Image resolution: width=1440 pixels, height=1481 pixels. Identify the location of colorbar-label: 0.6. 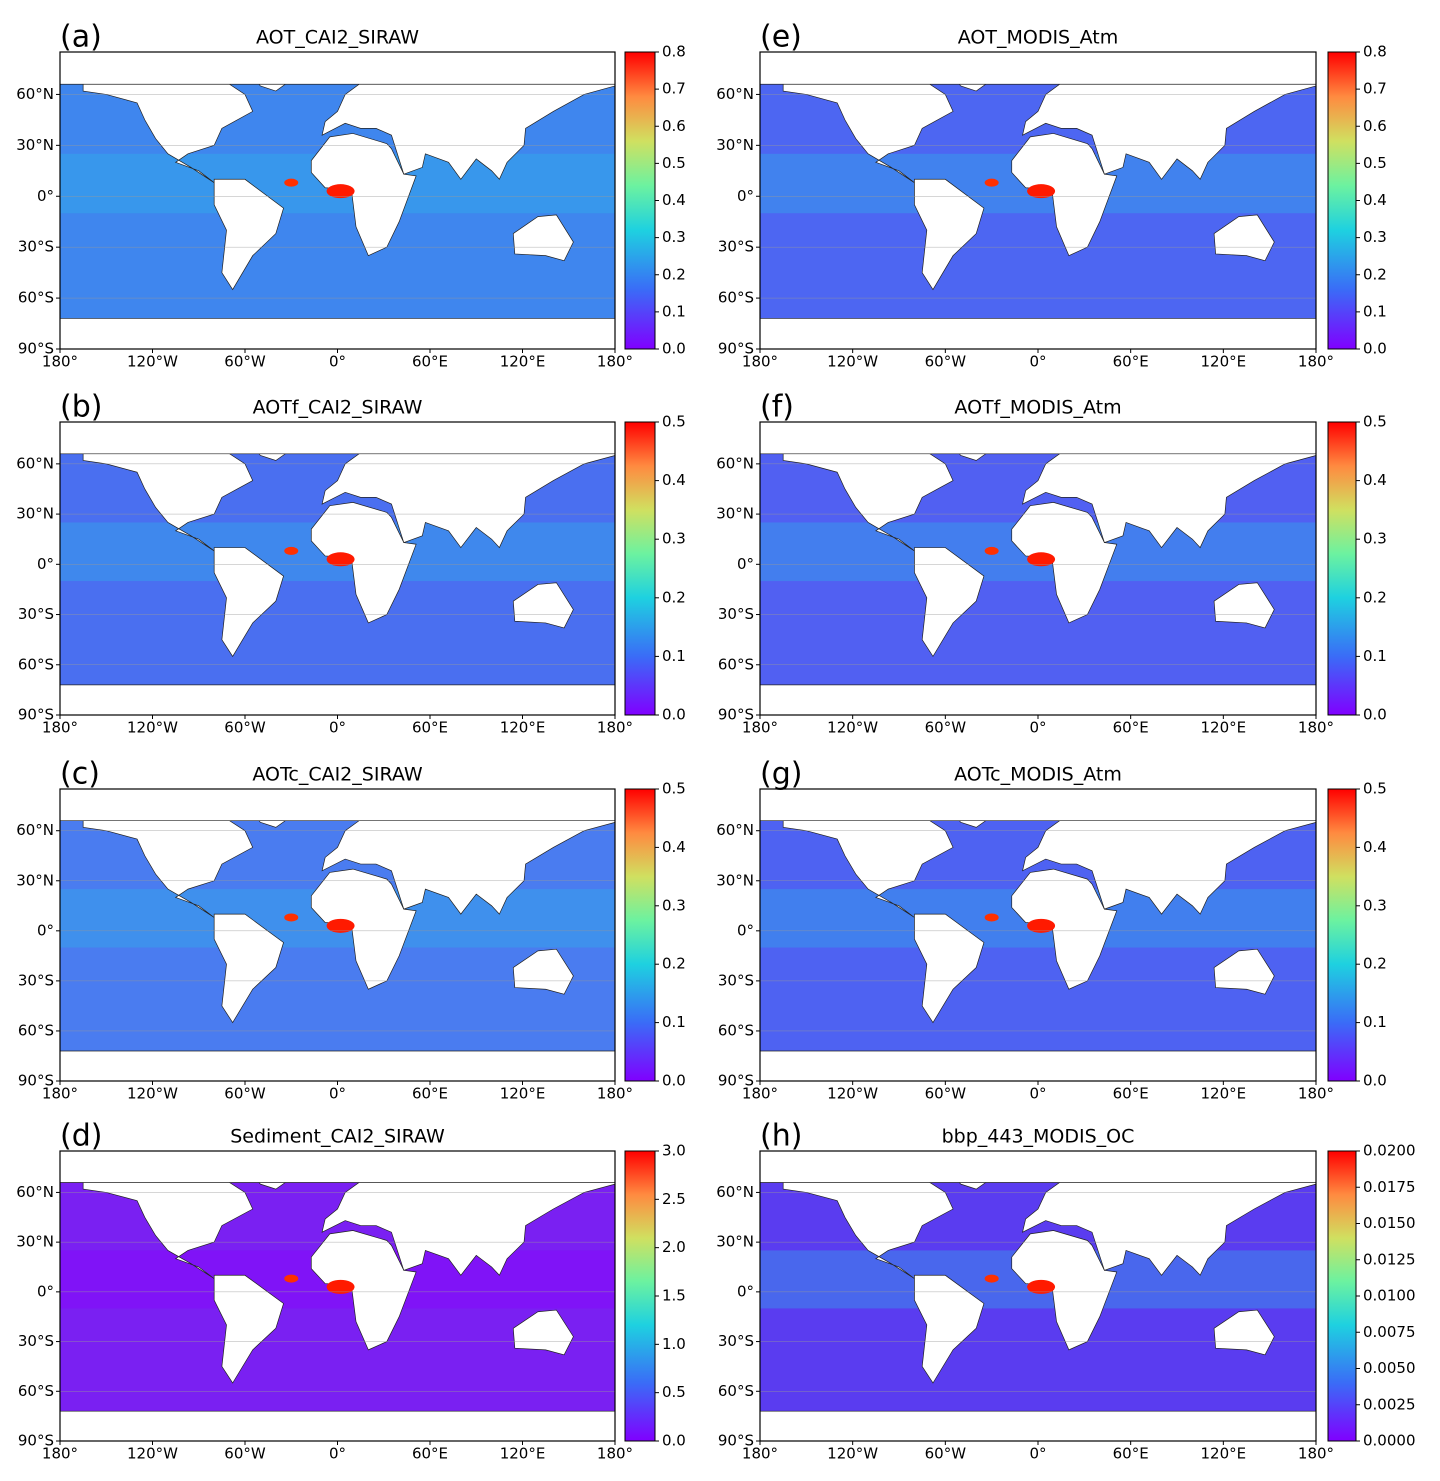
(1375, 126).